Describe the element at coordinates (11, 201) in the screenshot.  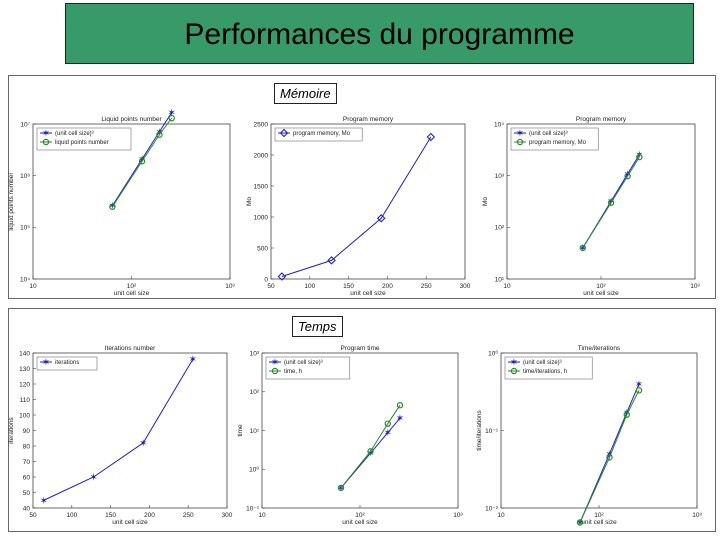
I see `y-axis-label: liquid points number` at that location.